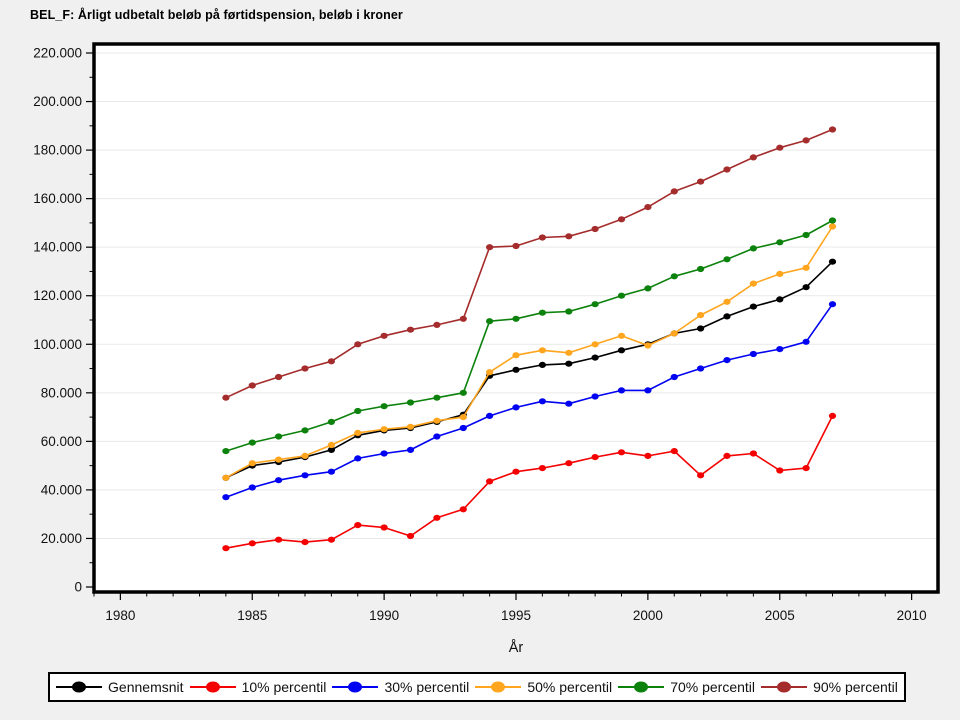  I want to click on marker-50%-percentil-1997, so click(569, 352).